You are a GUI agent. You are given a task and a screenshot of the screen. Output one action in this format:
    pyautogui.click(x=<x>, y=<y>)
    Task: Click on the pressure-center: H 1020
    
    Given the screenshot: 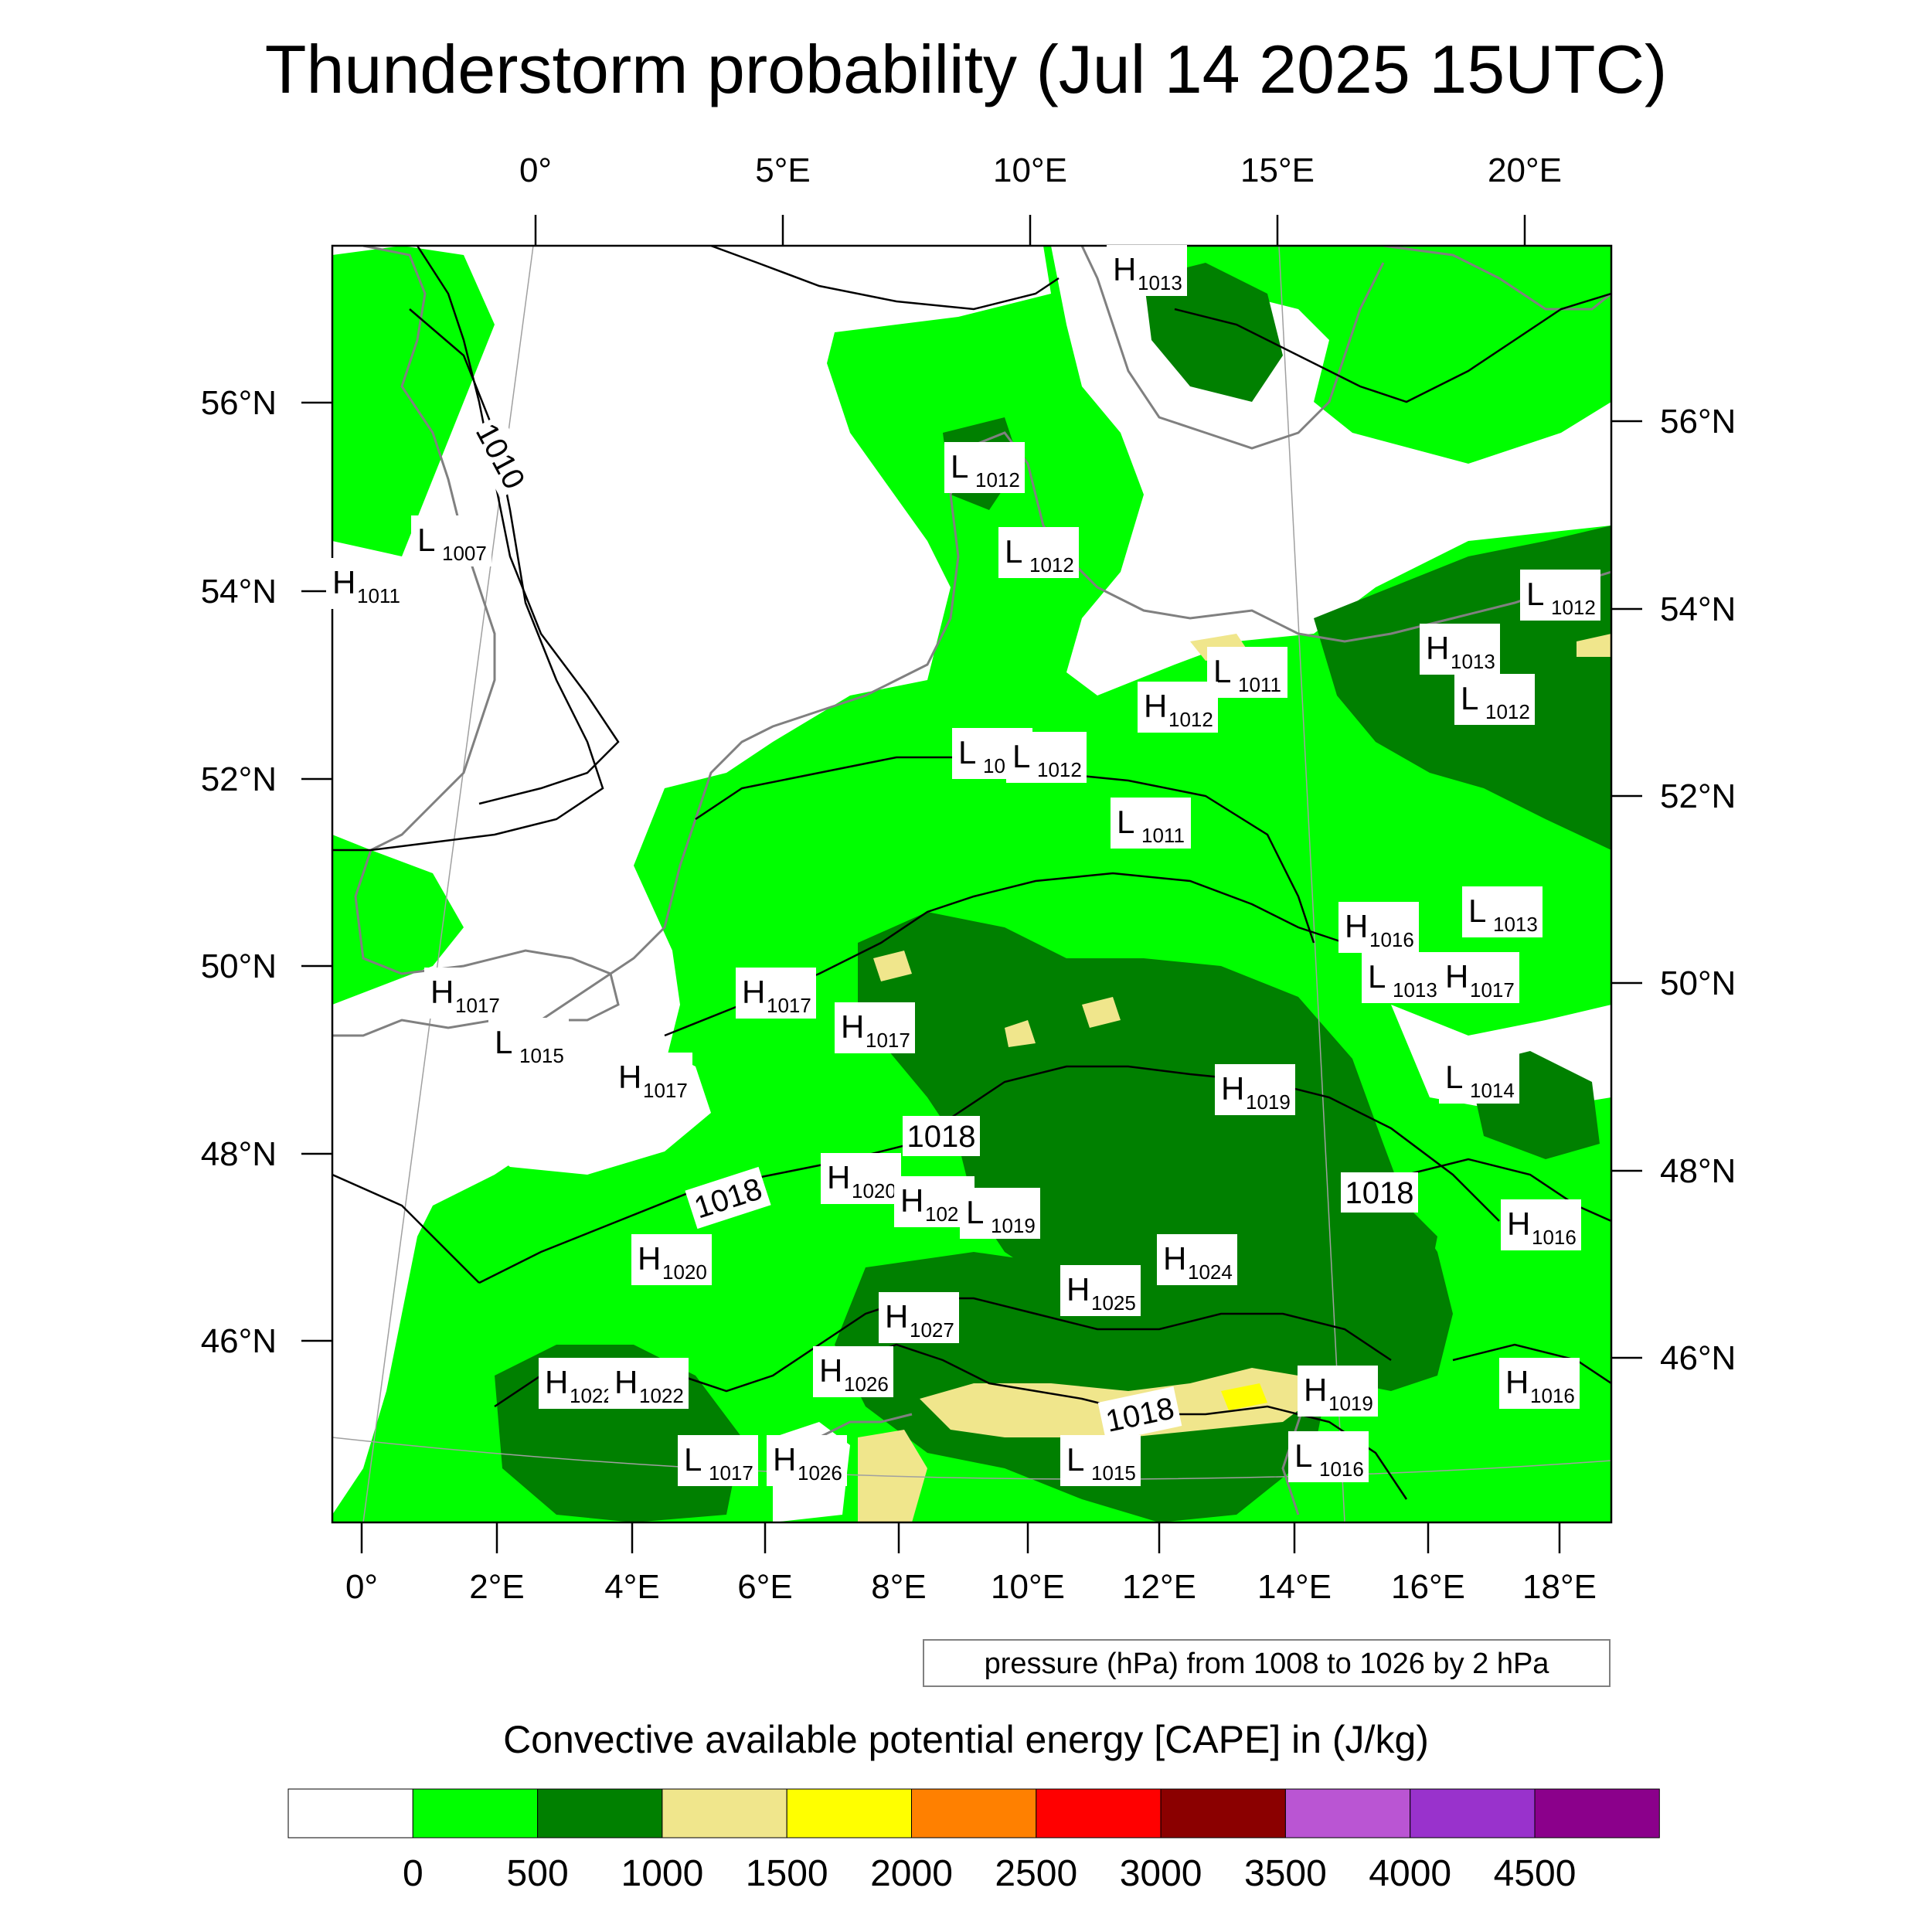 What is the action you would take?
    pyautogui.click(x=861, y=1178)
    